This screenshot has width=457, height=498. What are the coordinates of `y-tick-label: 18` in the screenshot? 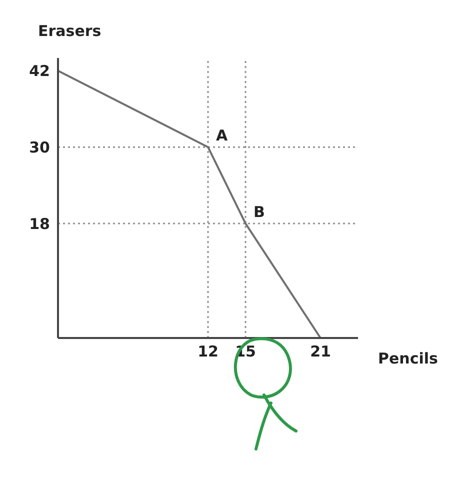 It's located at (39, 223).